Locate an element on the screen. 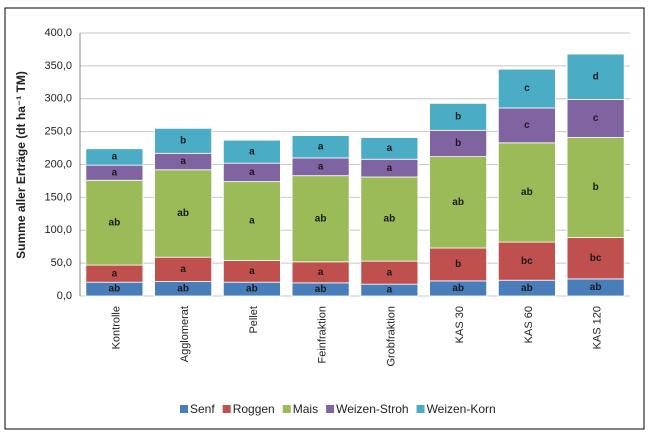  legend-label: Weizen-Korn is located at coordinates (461, 409).